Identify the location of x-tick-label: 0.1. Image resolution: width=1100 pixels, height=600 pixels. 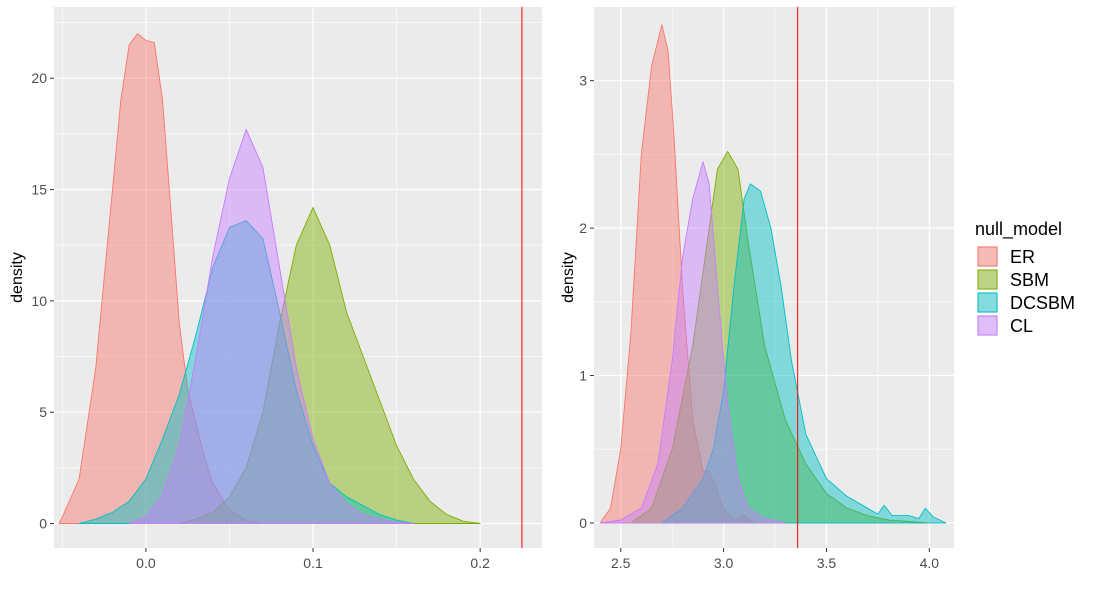
(313, 563).